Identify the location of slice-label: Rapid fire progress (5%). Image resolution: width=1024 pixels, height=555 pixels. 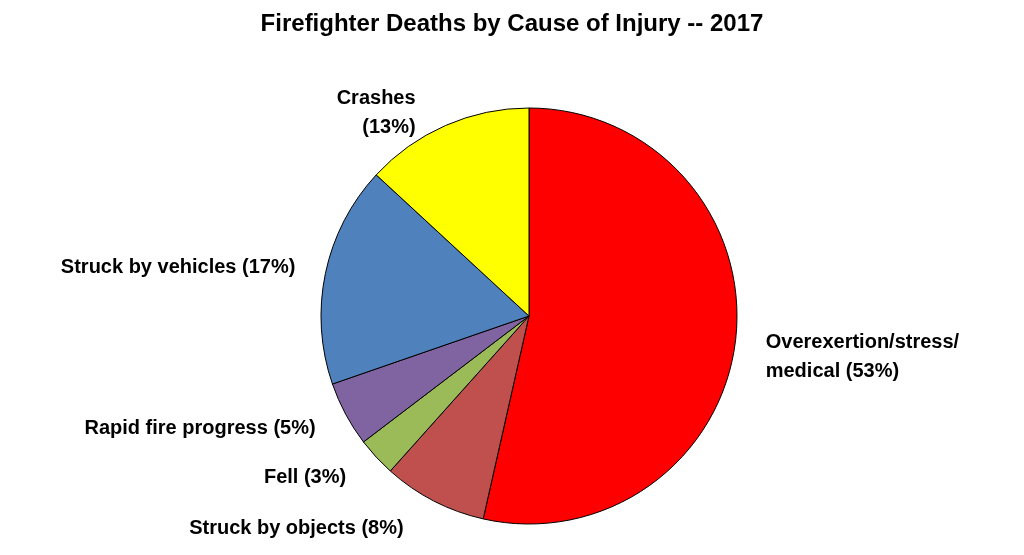
(200, 427).